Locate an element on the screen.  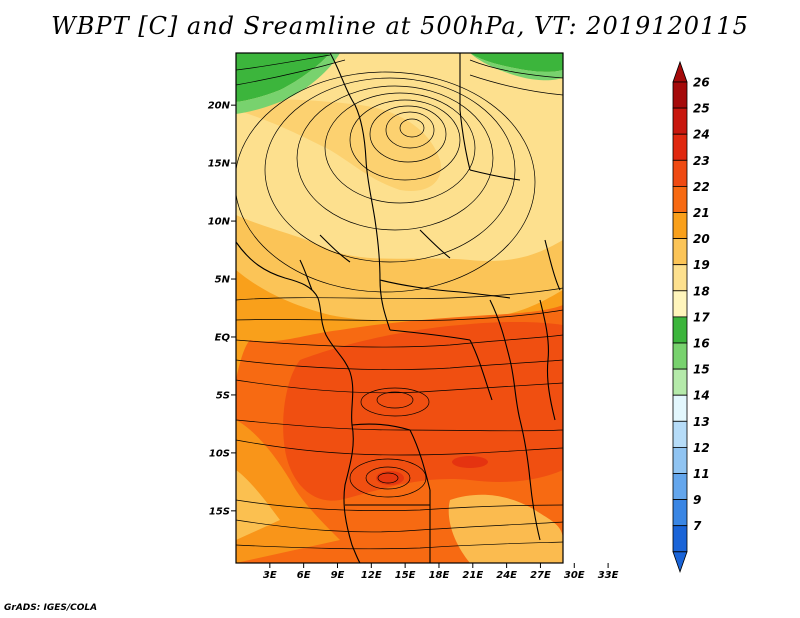
lat-tick-label: 5N is located at coordinates (223, 280).